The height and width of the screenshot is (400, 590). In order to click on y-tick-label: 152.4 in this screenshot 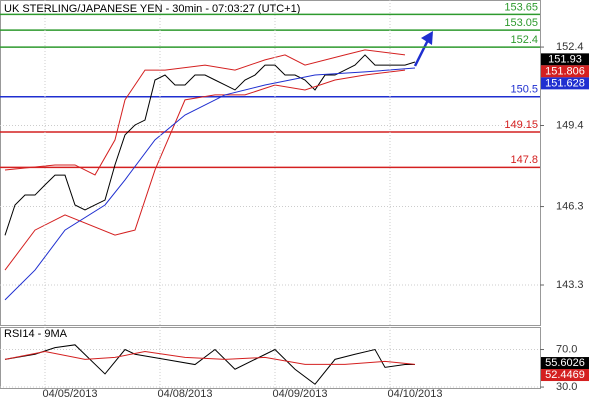, I will do `click(570, 47)`.